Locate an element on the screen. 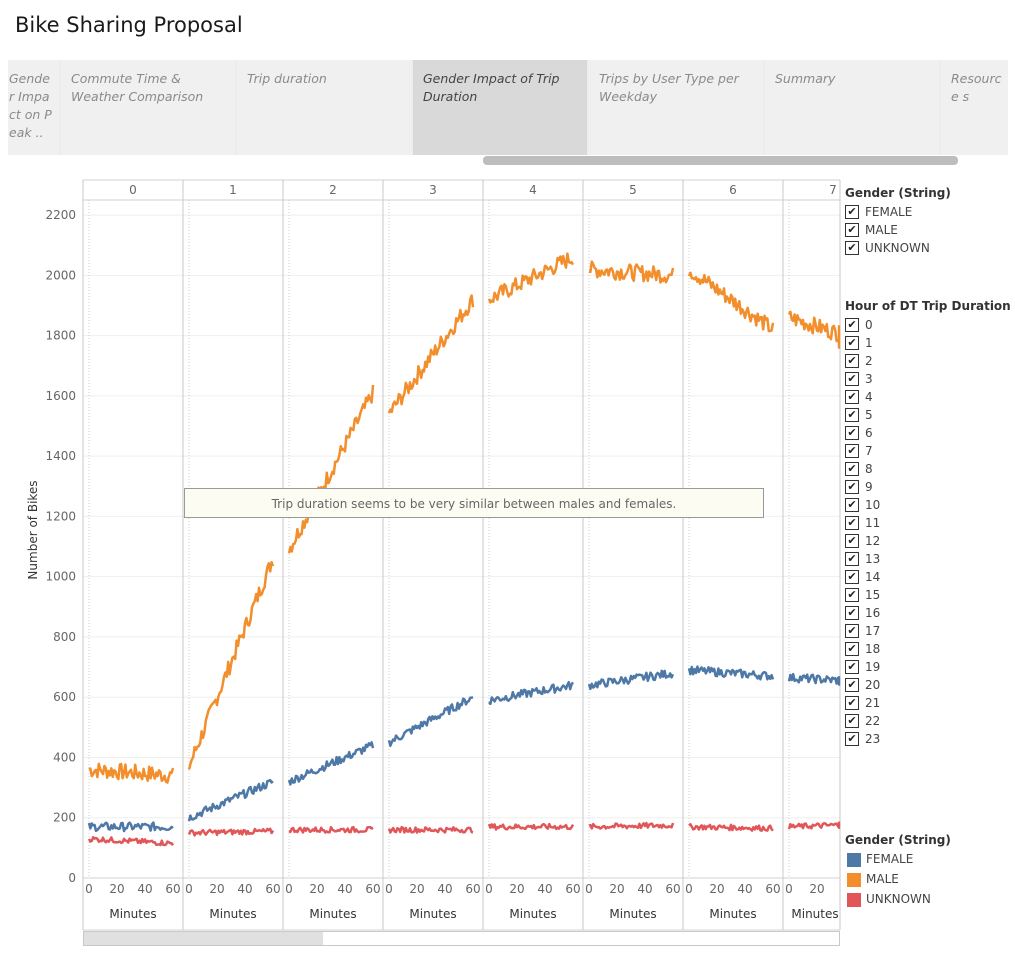  y-tick-label: 2000 is located at coordinates (60, 275).